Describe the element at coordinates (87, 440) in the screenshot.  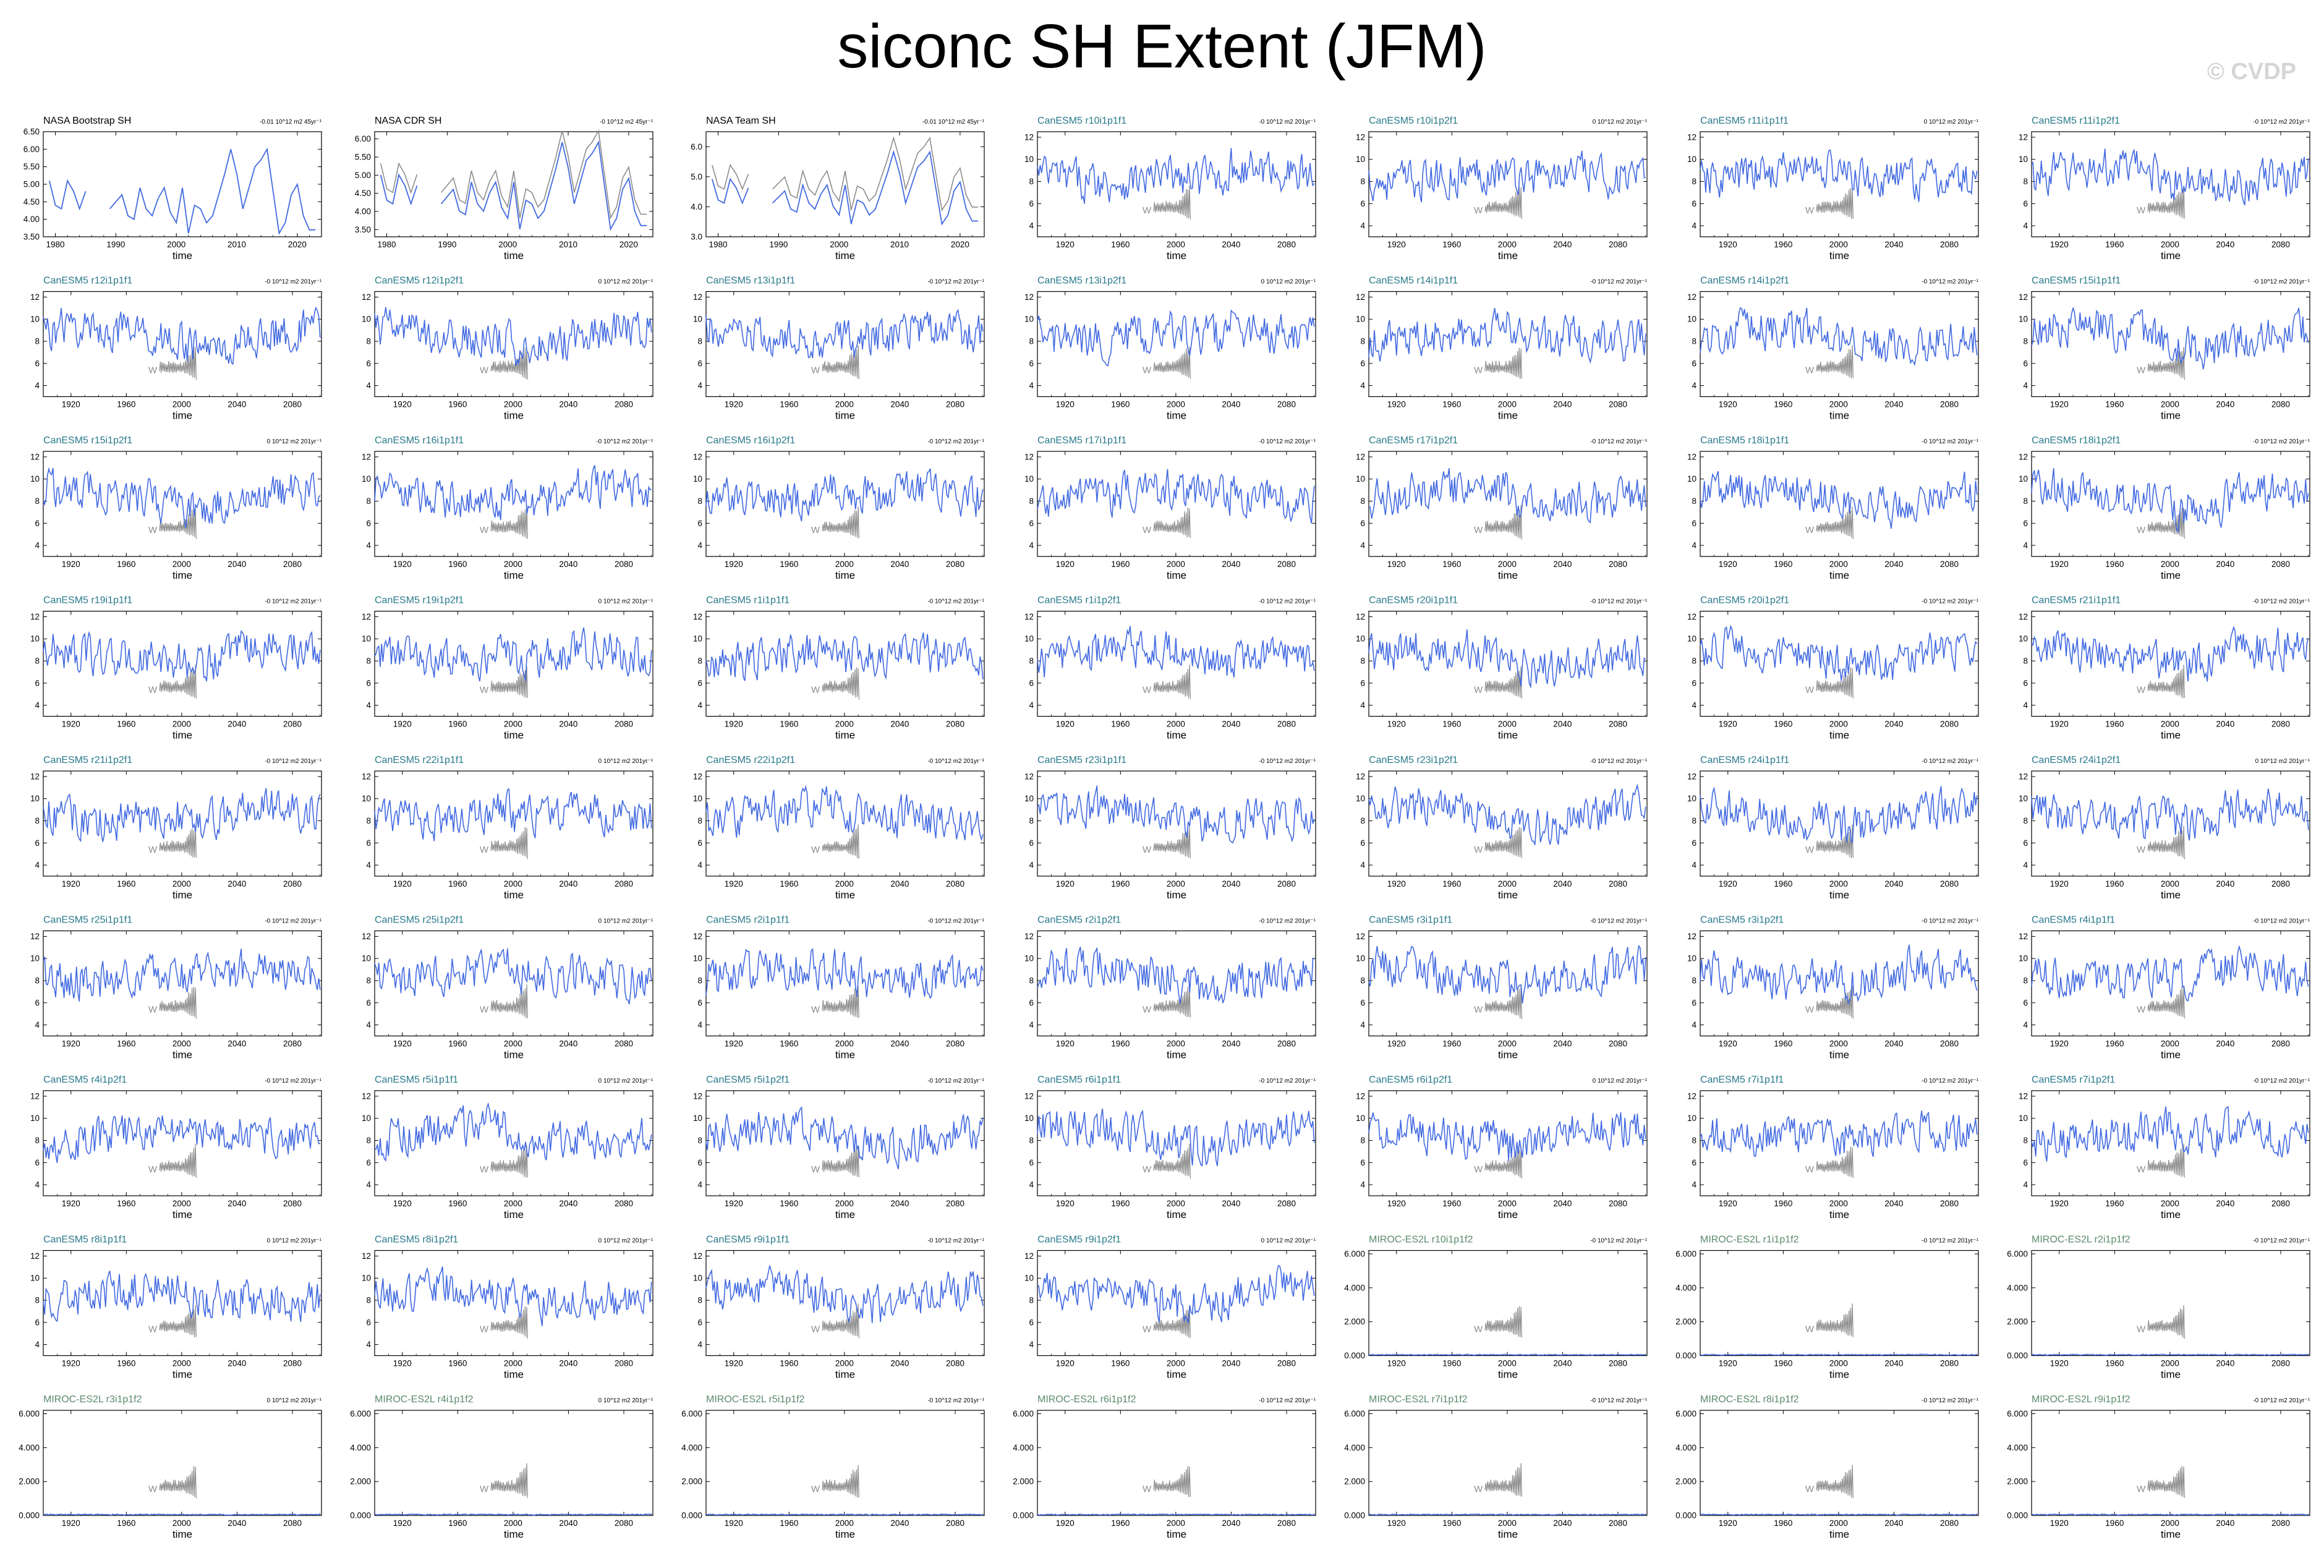
I see `panel-title: CanESM5 r15i1p2f1` at that location.